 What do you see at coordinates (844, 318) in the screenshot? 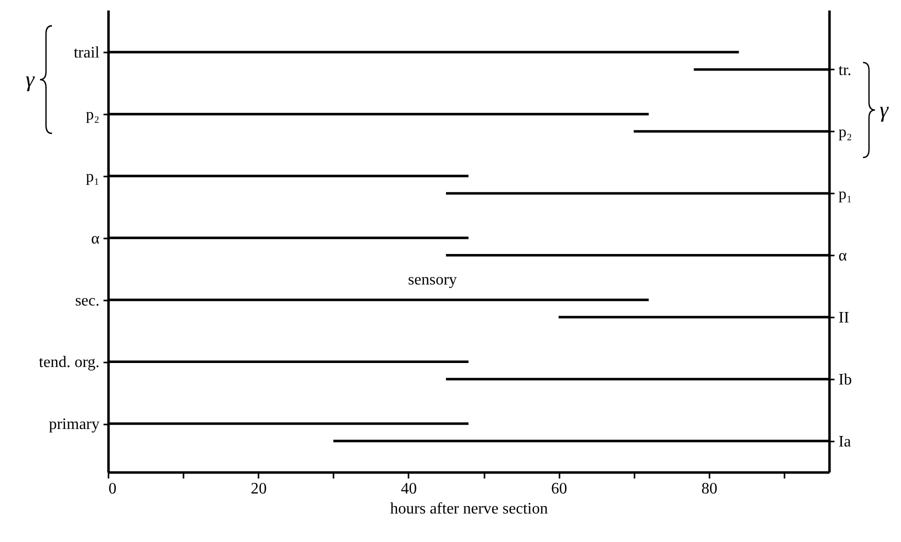
I see `y2-tick-label: II` at bounding box center [844, 318].